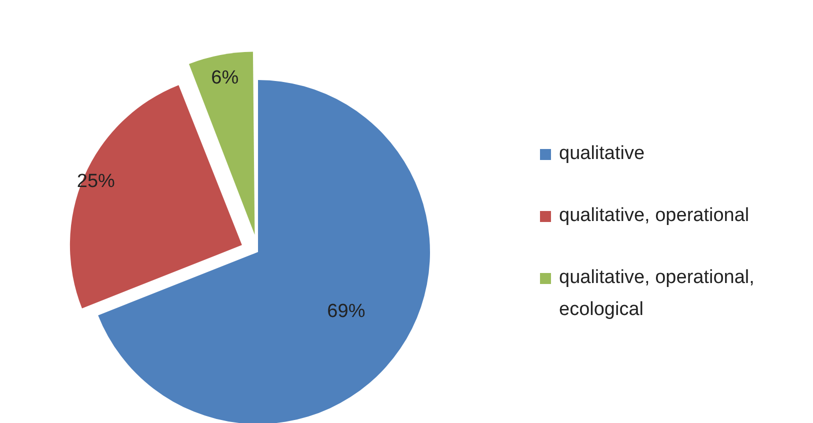 The height and width of the screenshot is (423, 813). What do you see at coordinates (346, 311) in the screenshot?
I see `data-label: 69%` at bounding box center [346, 311].